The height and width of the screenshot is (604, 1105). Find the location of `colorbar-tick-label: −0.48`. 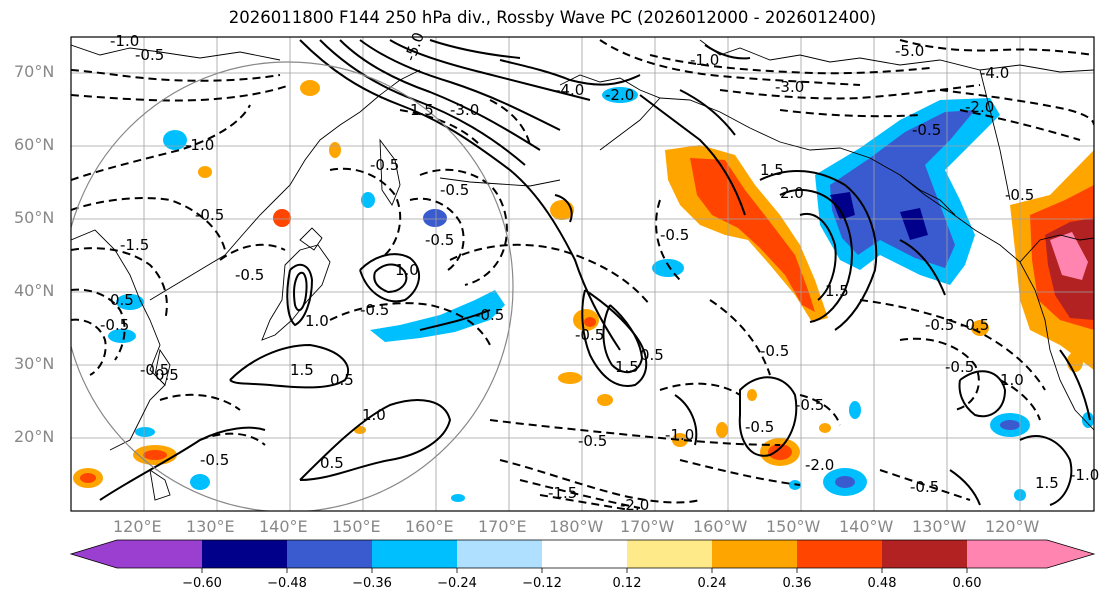

colorbar-tick-label: −0.48 is located at coordinates (287, 583).